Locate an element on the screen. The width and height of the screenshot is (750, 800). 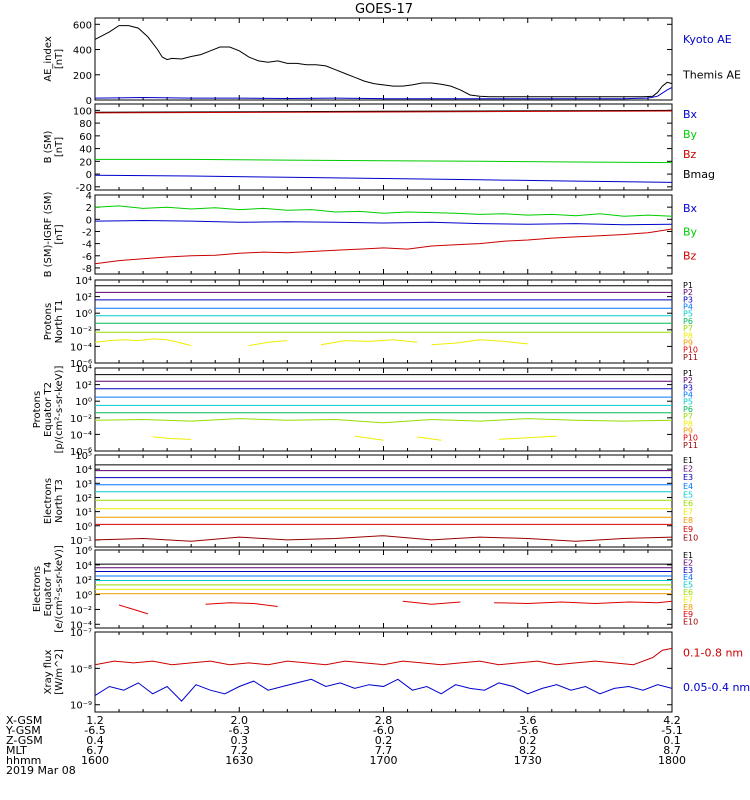
series-line-p8c is located at coordinates (429, 438).